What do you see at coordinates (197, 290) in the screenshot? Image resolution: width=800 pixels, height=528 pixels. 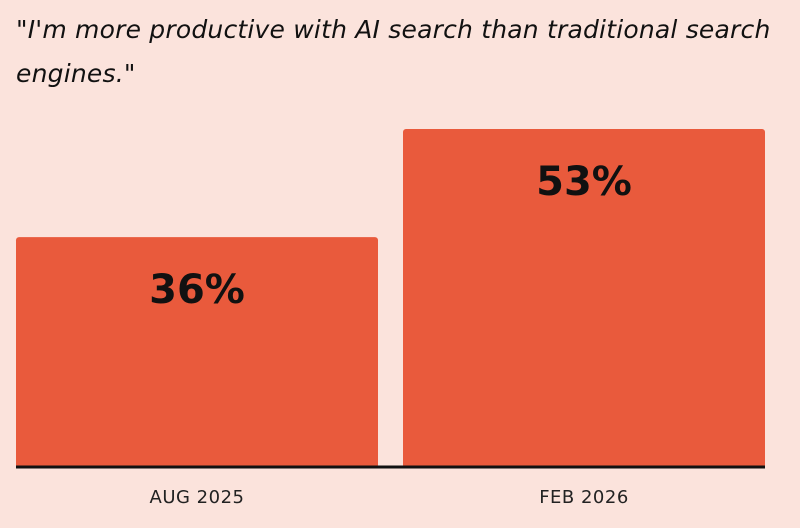 I see `bar-value-label: 36%` at bounding box center [197, 290].